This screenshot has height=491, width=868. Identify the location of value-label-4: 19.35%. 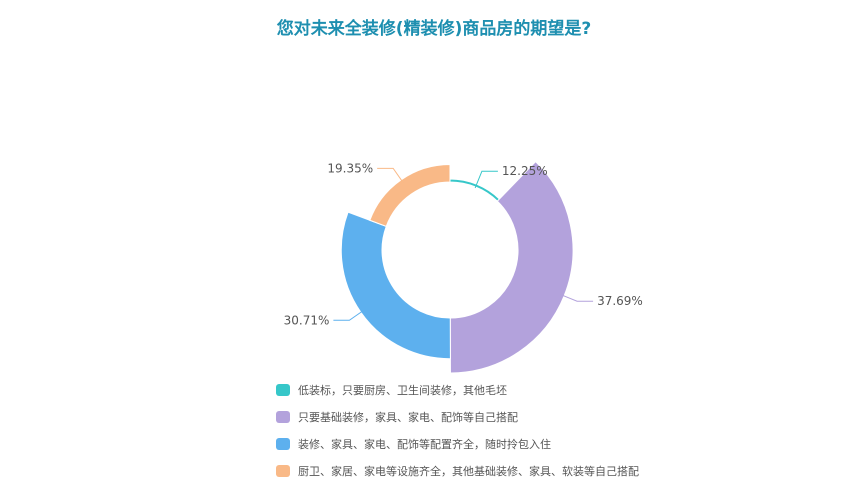
(350, 168).